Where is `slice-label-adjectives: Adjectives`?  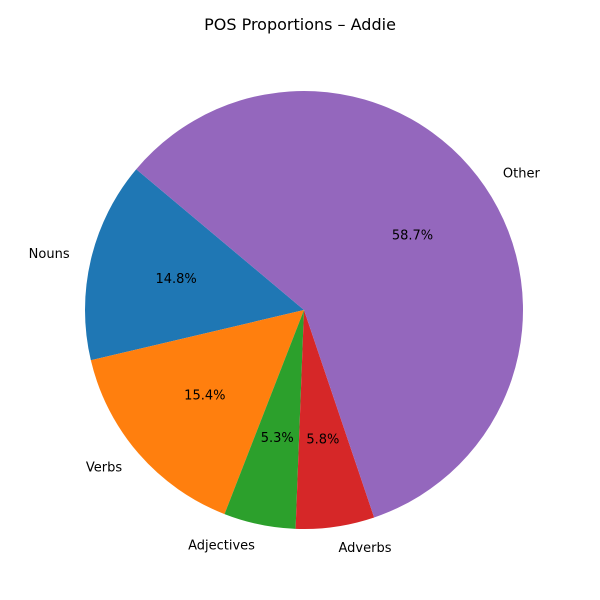
slice-label-adjectives: Adjectives is located at coordinates (221, 545).